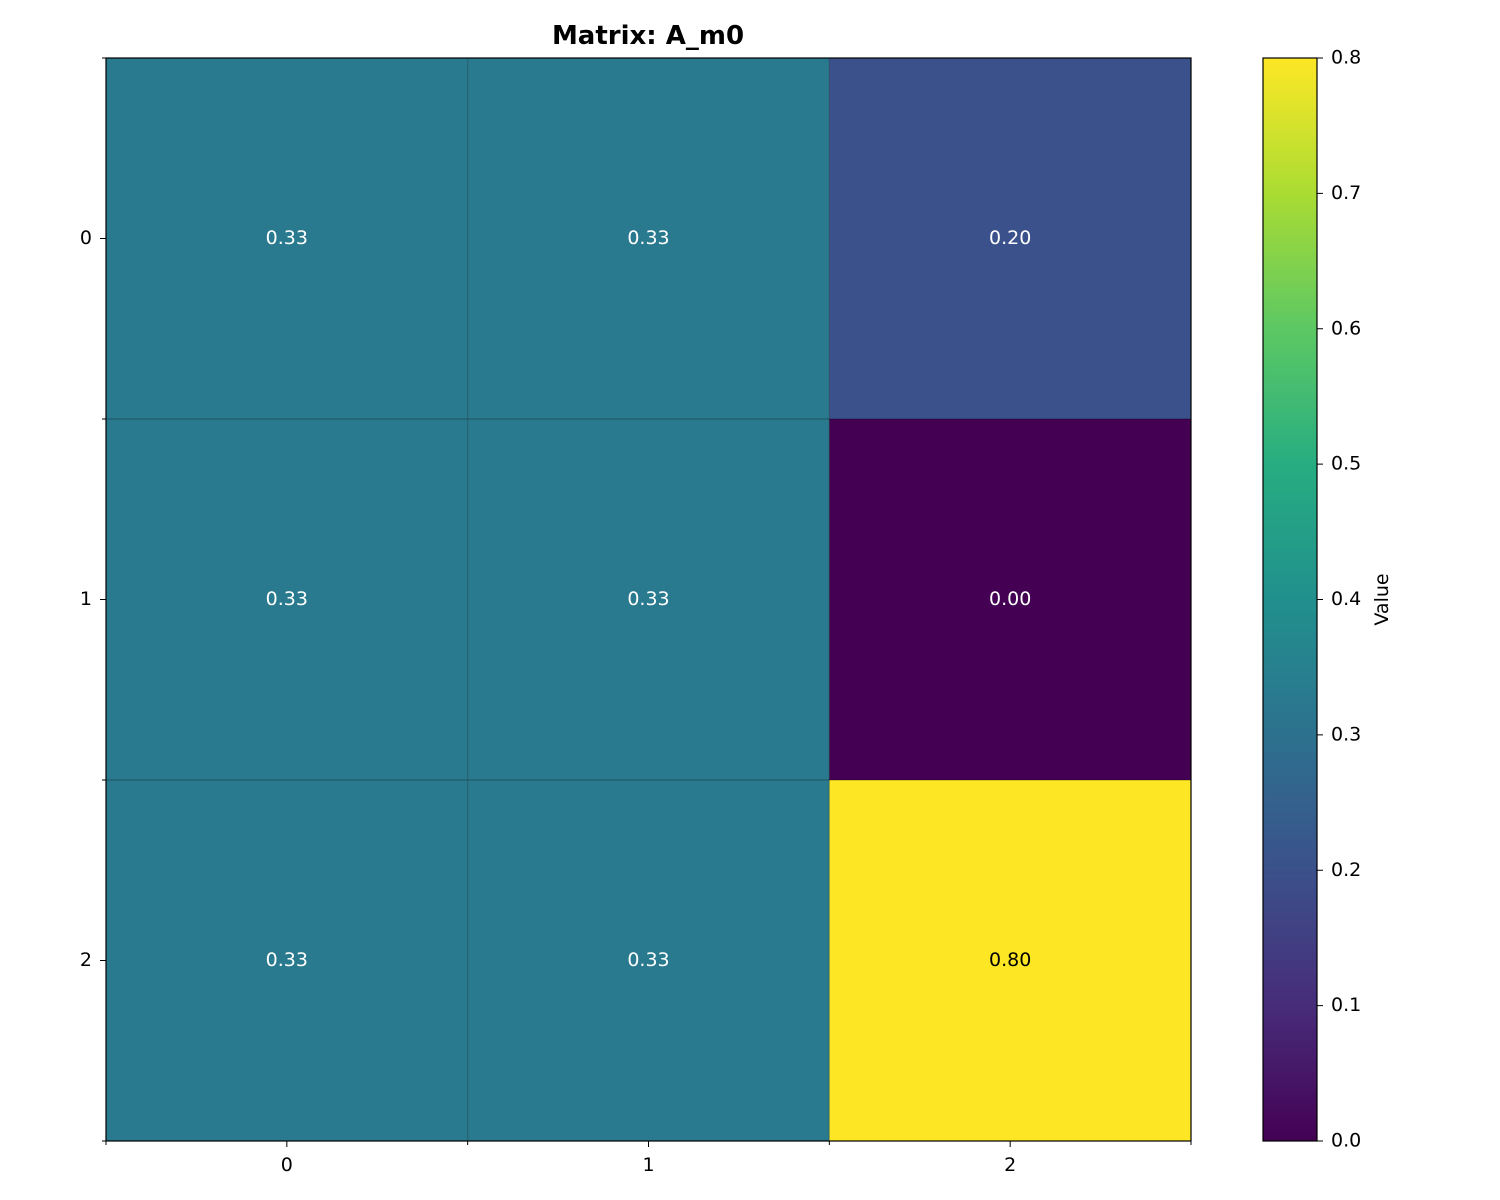  I want to click on x-tick-label: 2, so click(1010, 1165).